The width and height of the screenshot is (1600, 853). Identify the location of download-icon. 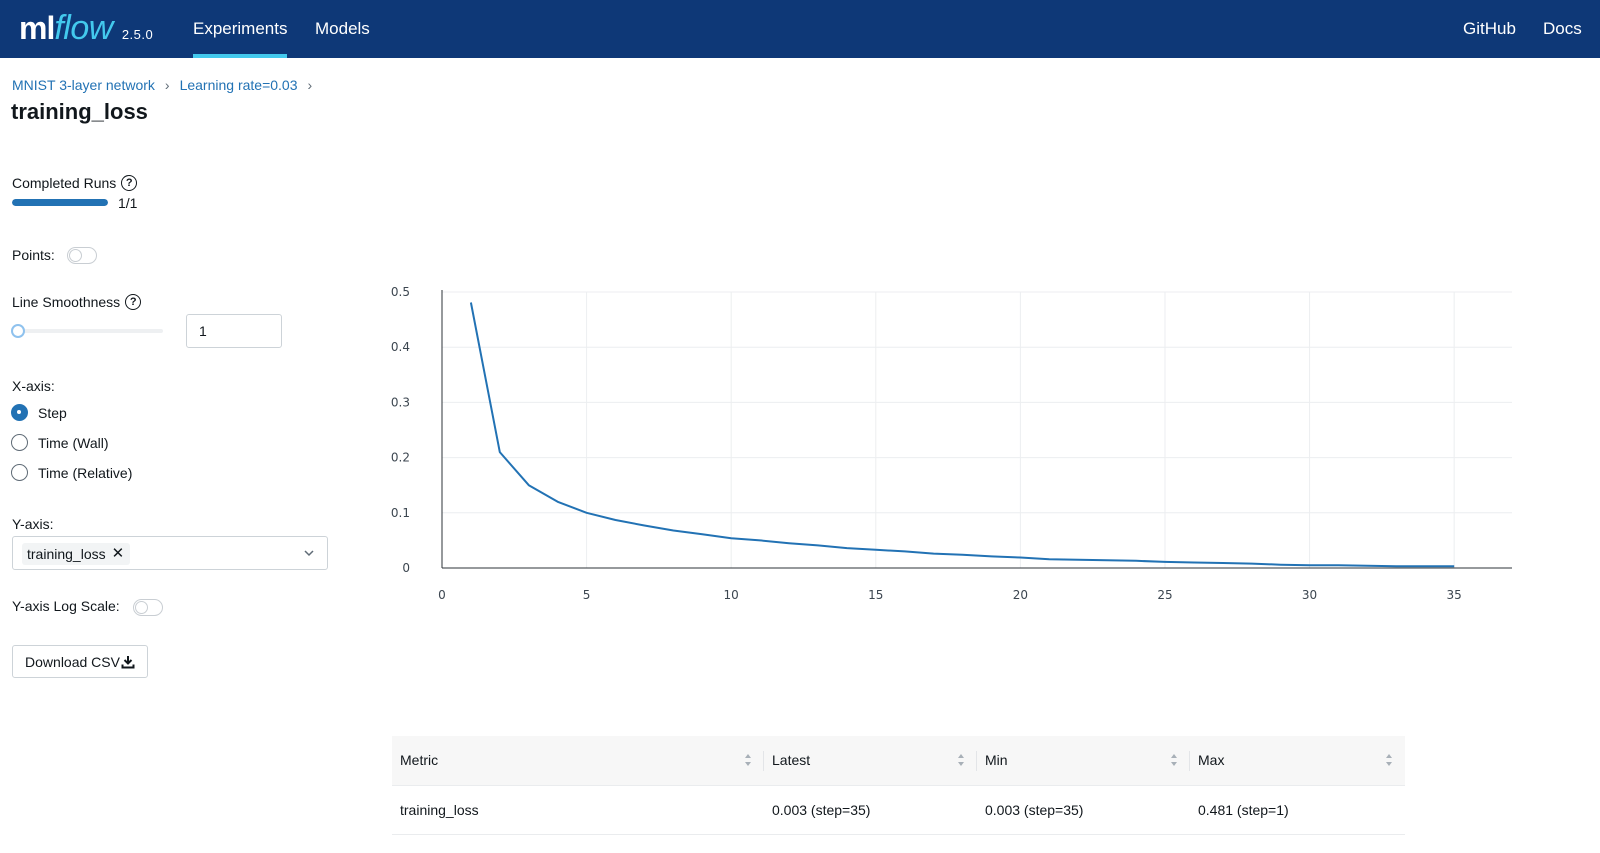
(128, 661).